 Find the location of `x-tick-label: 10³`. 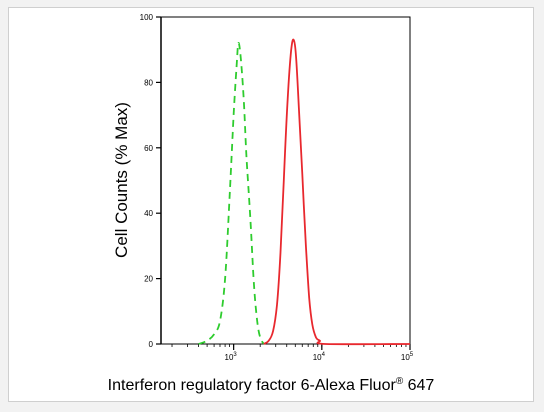

x-tick-label: 10³ is located at coordinates (231, 357).